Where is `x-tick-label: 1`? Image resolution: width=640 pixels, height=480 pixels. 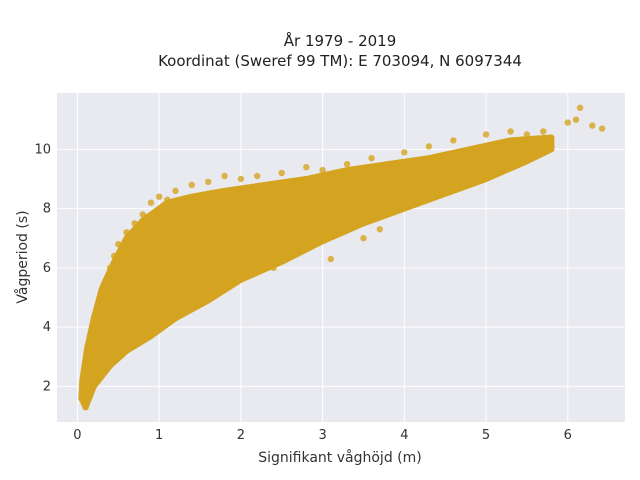 x-tick-label: 1 is located at coordinates (159, 435).